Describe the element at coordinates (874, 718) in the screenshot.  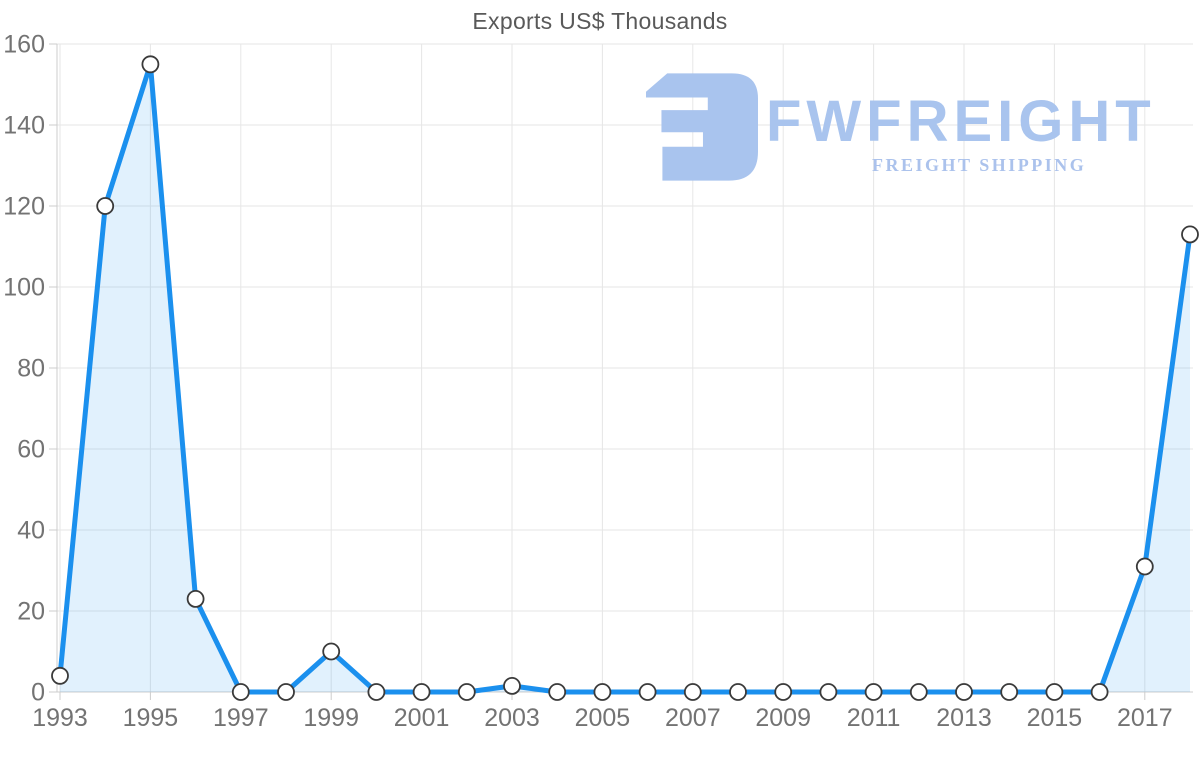
I see `x-tick-label: 2011` at that location.